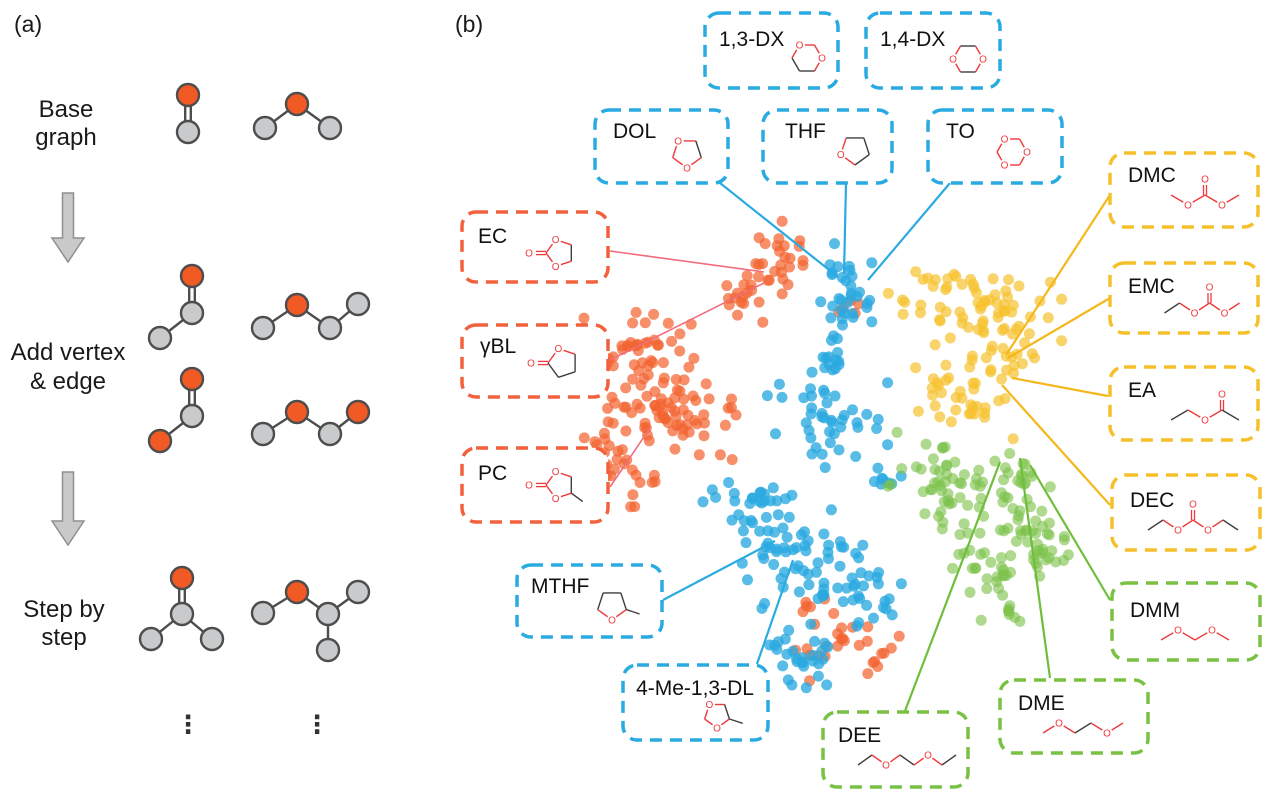 The height and width of the screenshot is (797, 1268). What do you see at coordinates (188, 724) in the screenshot?
I see `ellipsis: ⋮` at bounding box center [188, 724].